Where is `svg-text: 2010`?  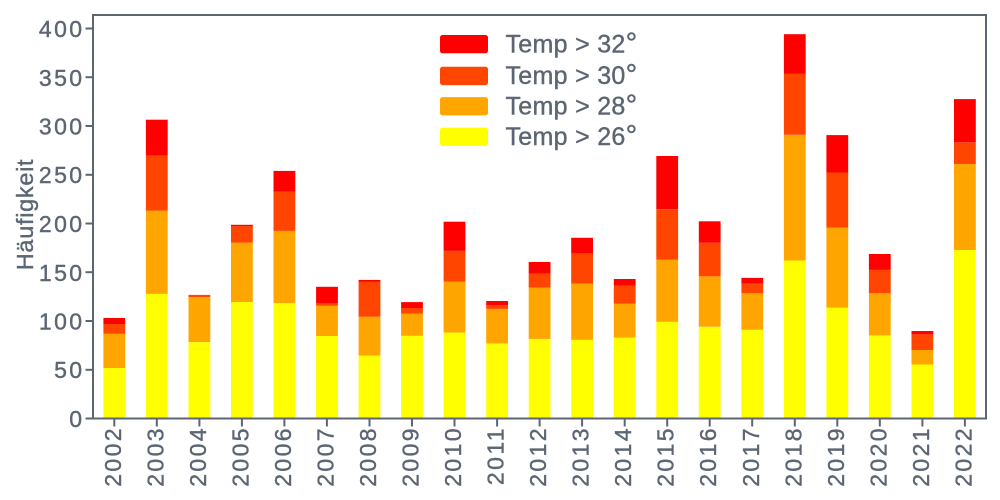 svg-text: 2010 is located at coordinates (453, 456).